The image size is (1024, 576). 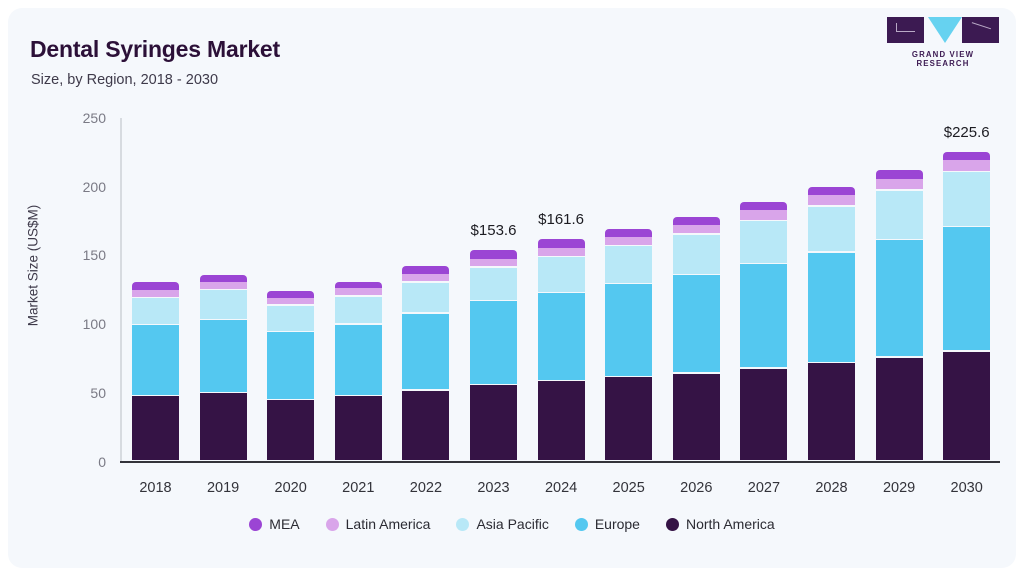 I want to click on y-axis-tick-200: 200, so click(x=94, y=186).